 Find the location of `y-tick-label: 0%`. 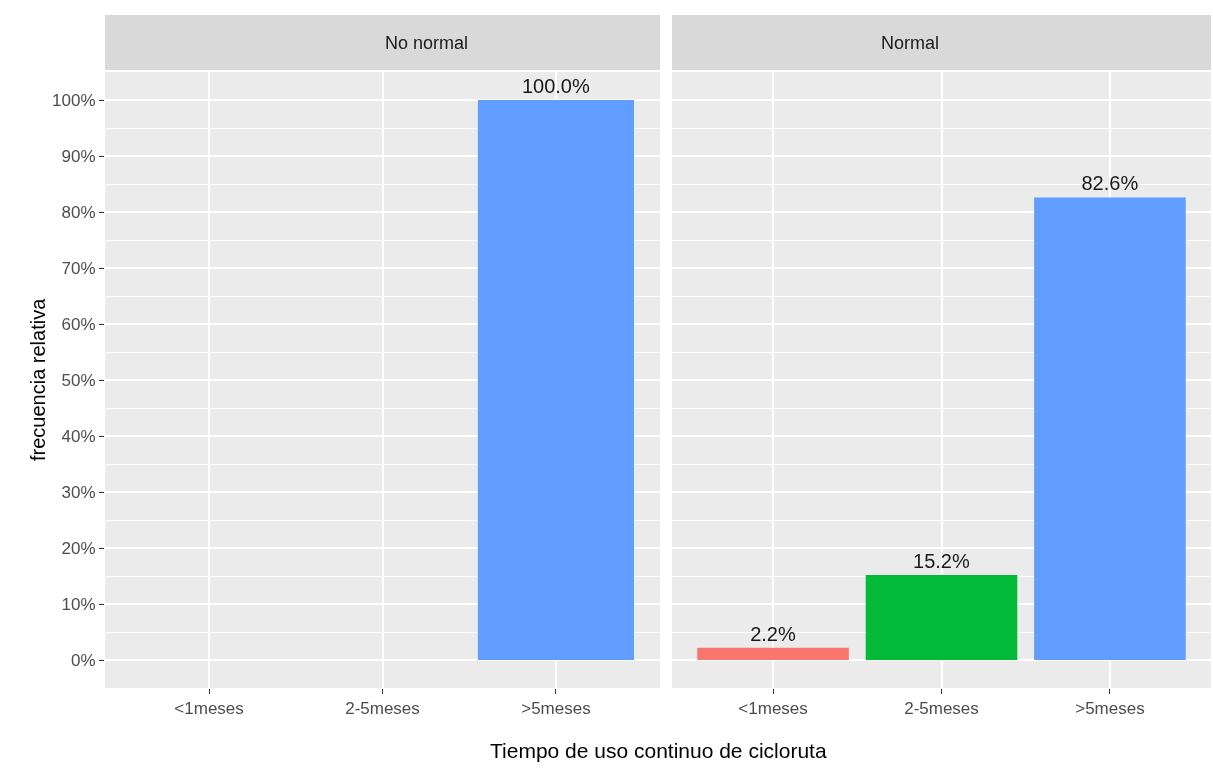

y-tick-label: 0% is located at coordinates (83, 660).